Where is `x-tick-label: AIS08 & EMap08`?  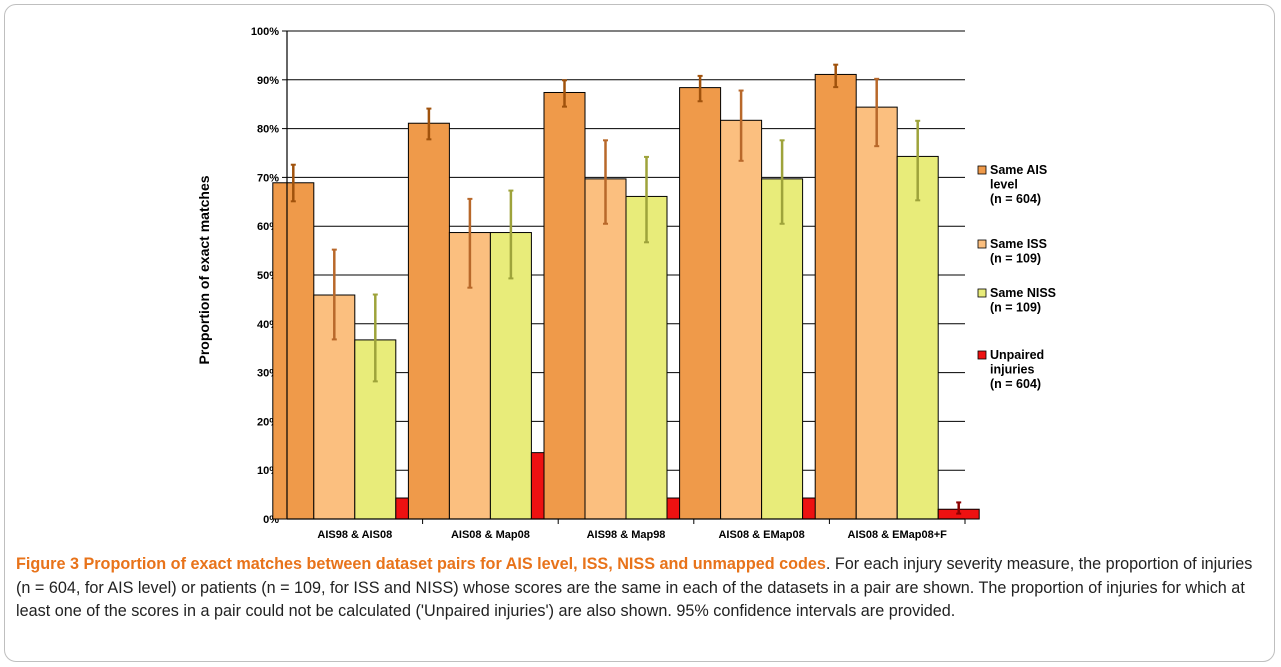
x-tick-label: AIS08 & EMap08 is located at coordinates (761, 535).